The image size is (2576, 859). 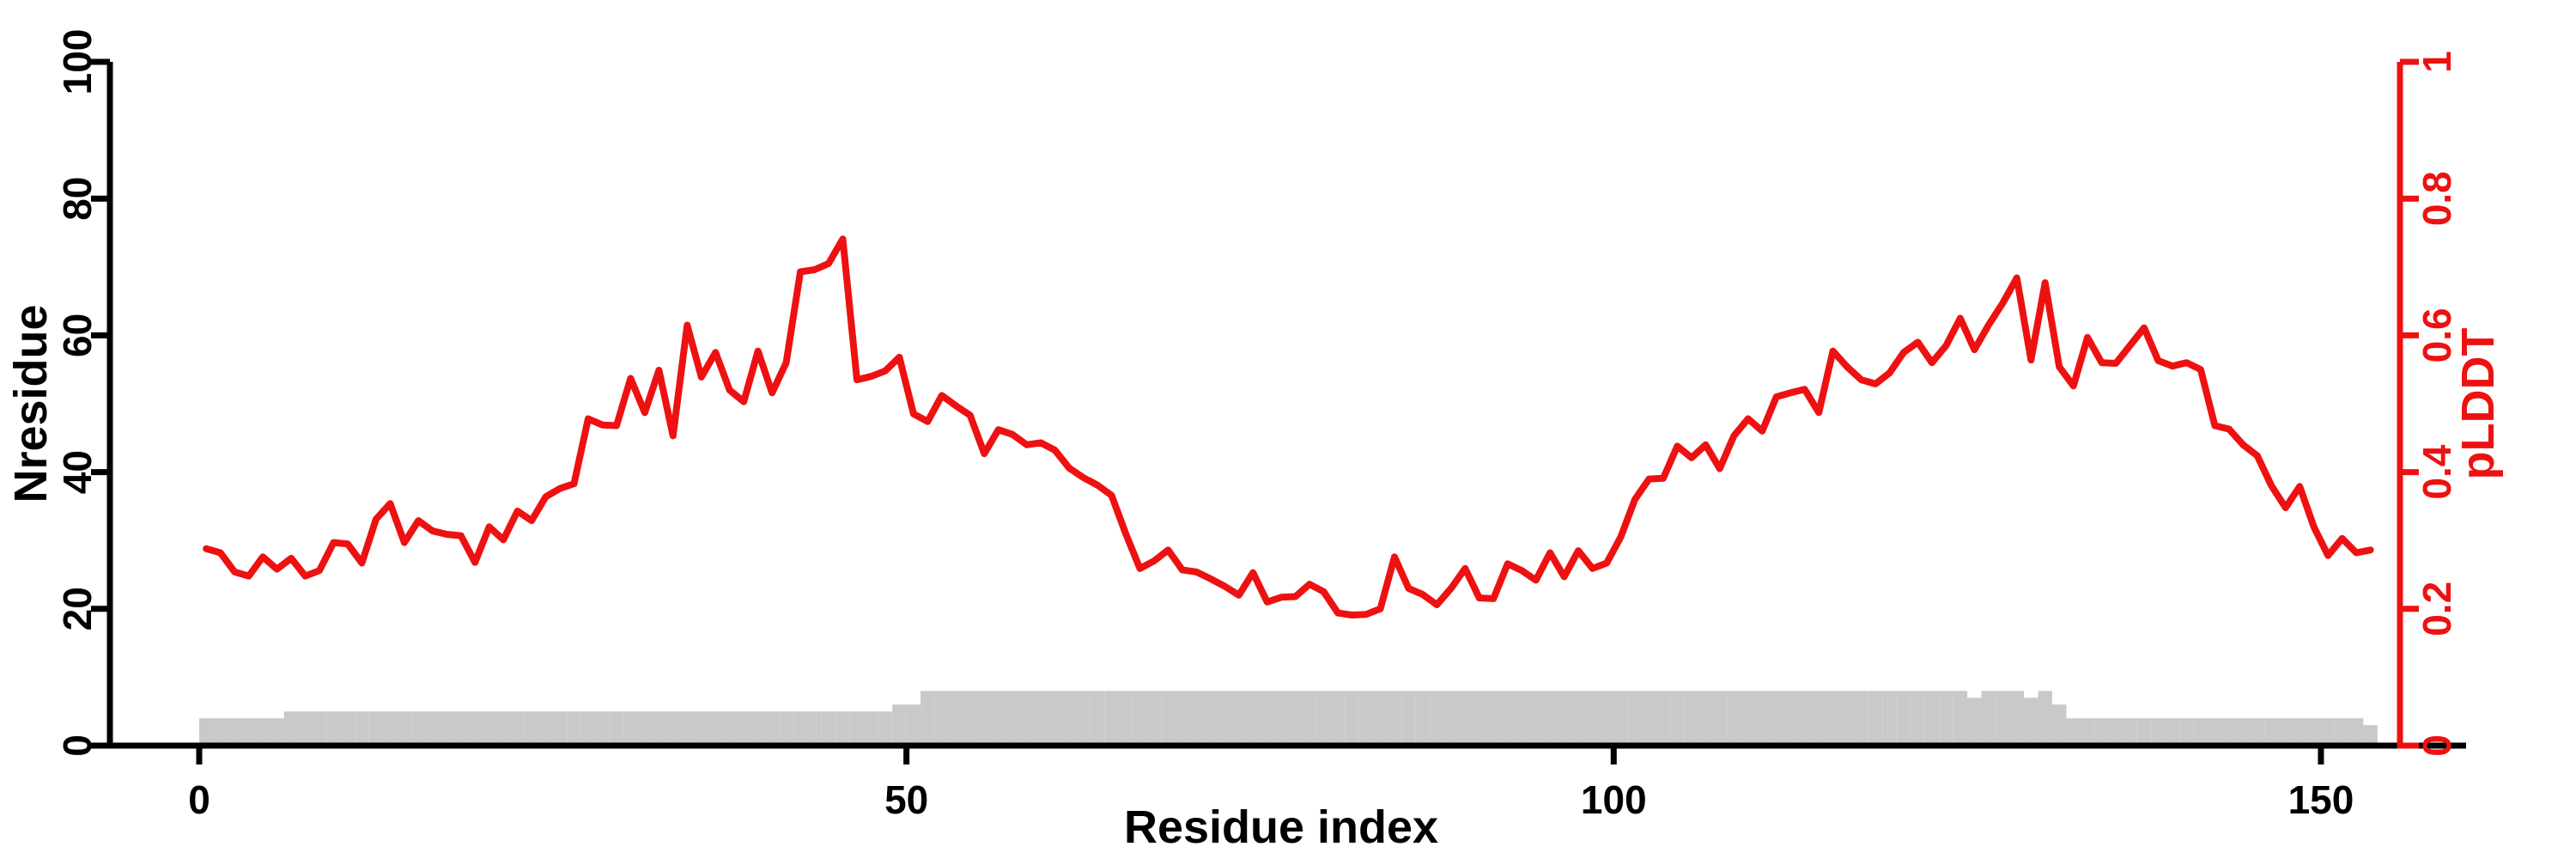 I want to click on y-right-tick-label: 0.4, so click(x=2437, y=472).